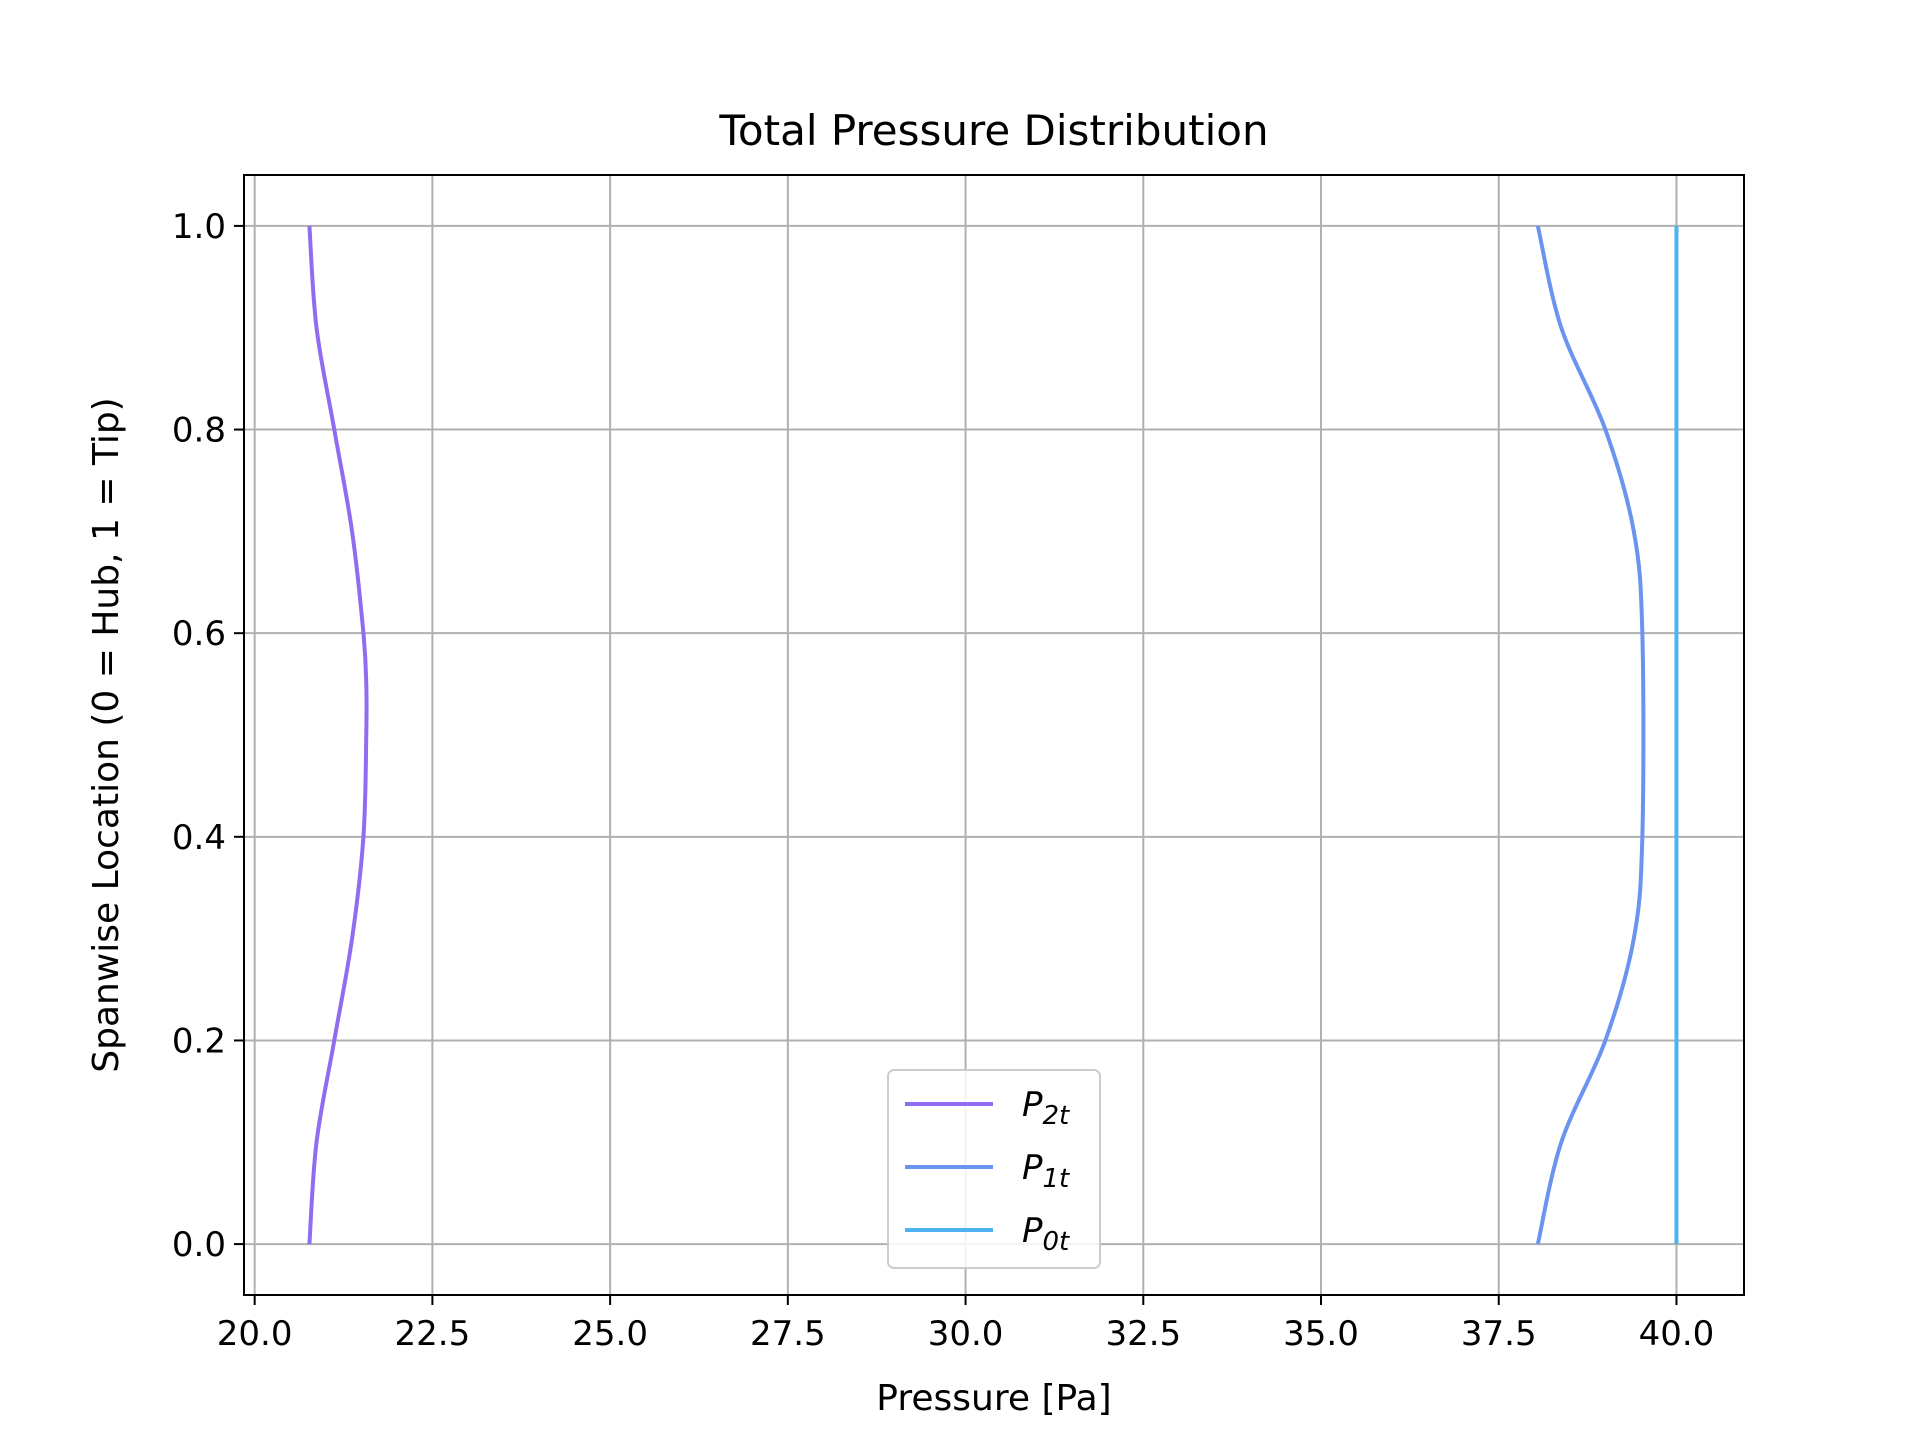 Image resolution: width=1920 pixels, height=1440 pixels. Describe the element at coordinates (106, 734) in the screenshot. I see `y-axis-label: Spanwise Location (0 = Hub, 1 = Tip)` at that location.